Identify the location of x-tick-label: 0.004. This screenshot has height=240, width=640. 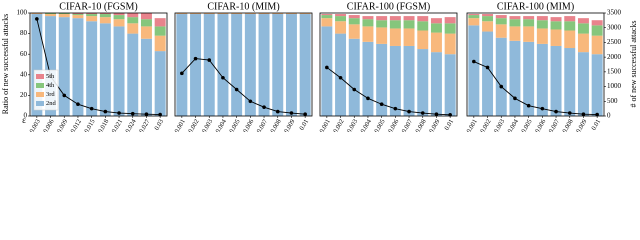
(222, 125).